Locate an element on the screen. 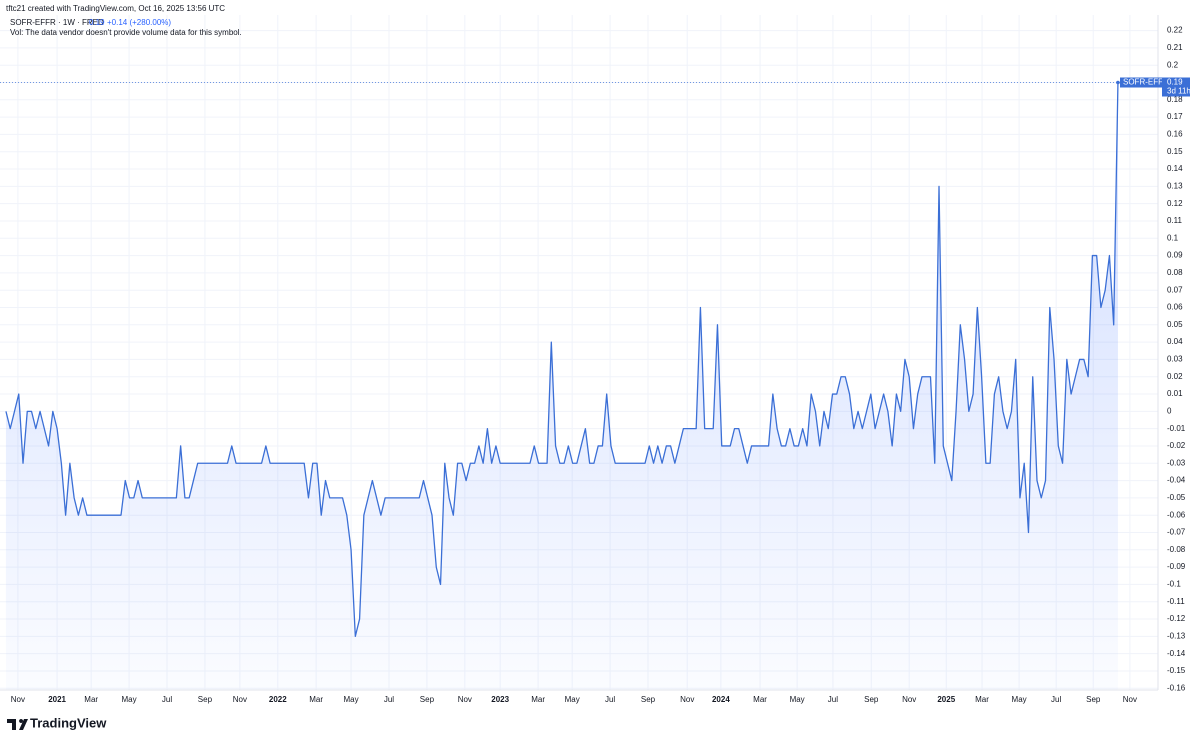  y-tick-label: 0.09 is located at coordinates (1175, 255).